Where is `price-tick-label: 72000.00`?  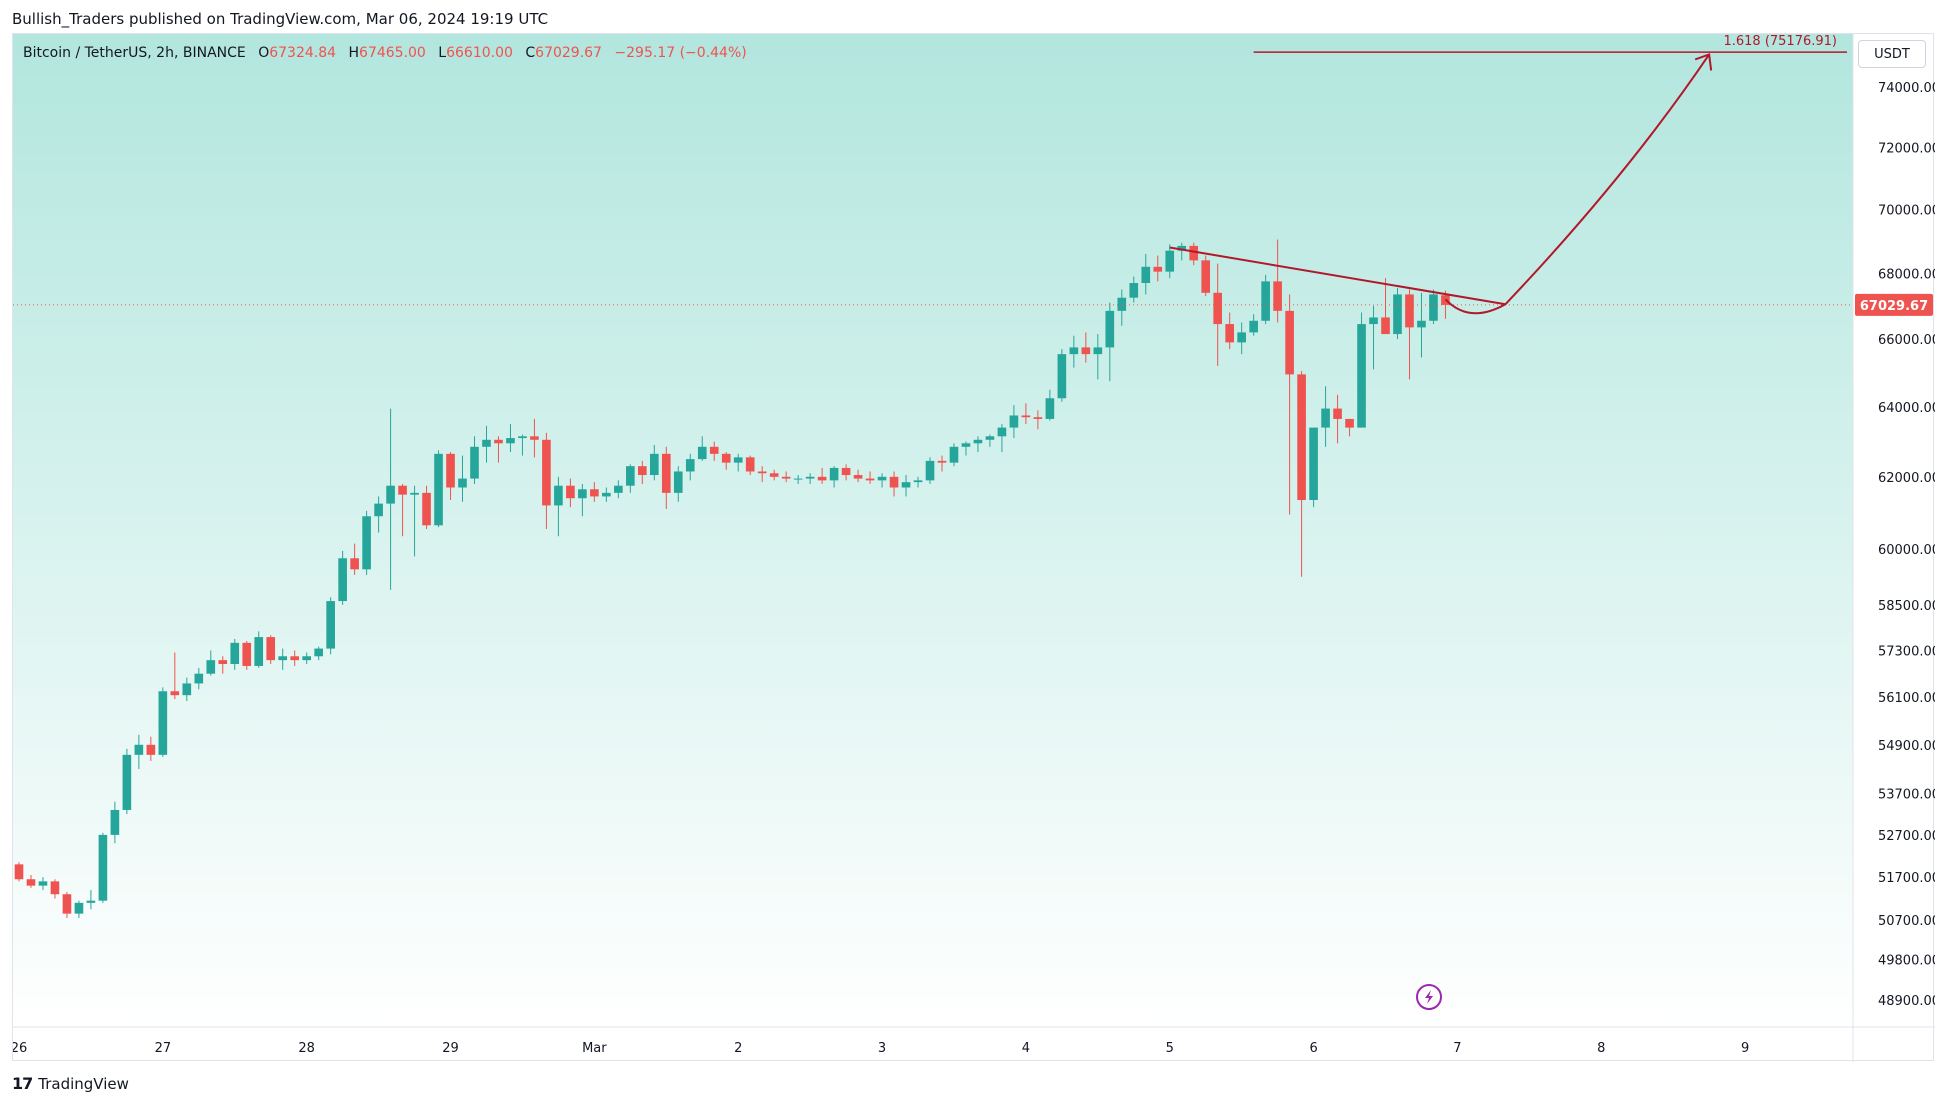
price-tick-label: 72000.00 is located at coordinates (1906, 148).